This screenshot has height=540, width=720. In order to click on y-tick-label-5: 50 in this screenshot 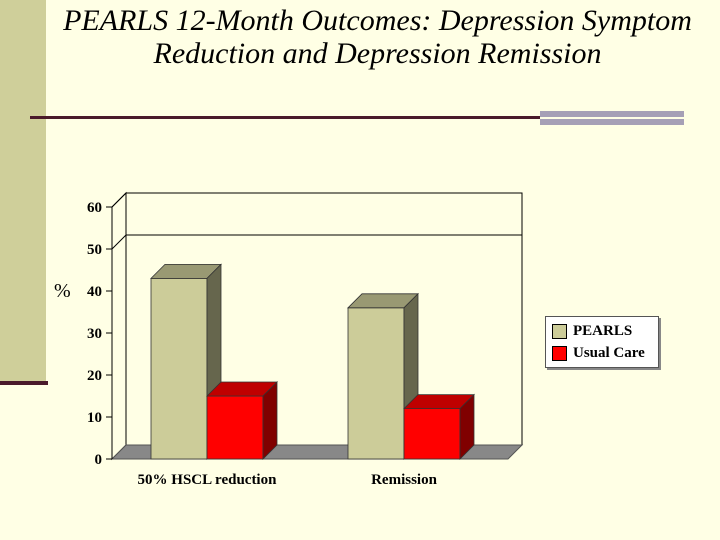, I will do `click(94, 250)`.